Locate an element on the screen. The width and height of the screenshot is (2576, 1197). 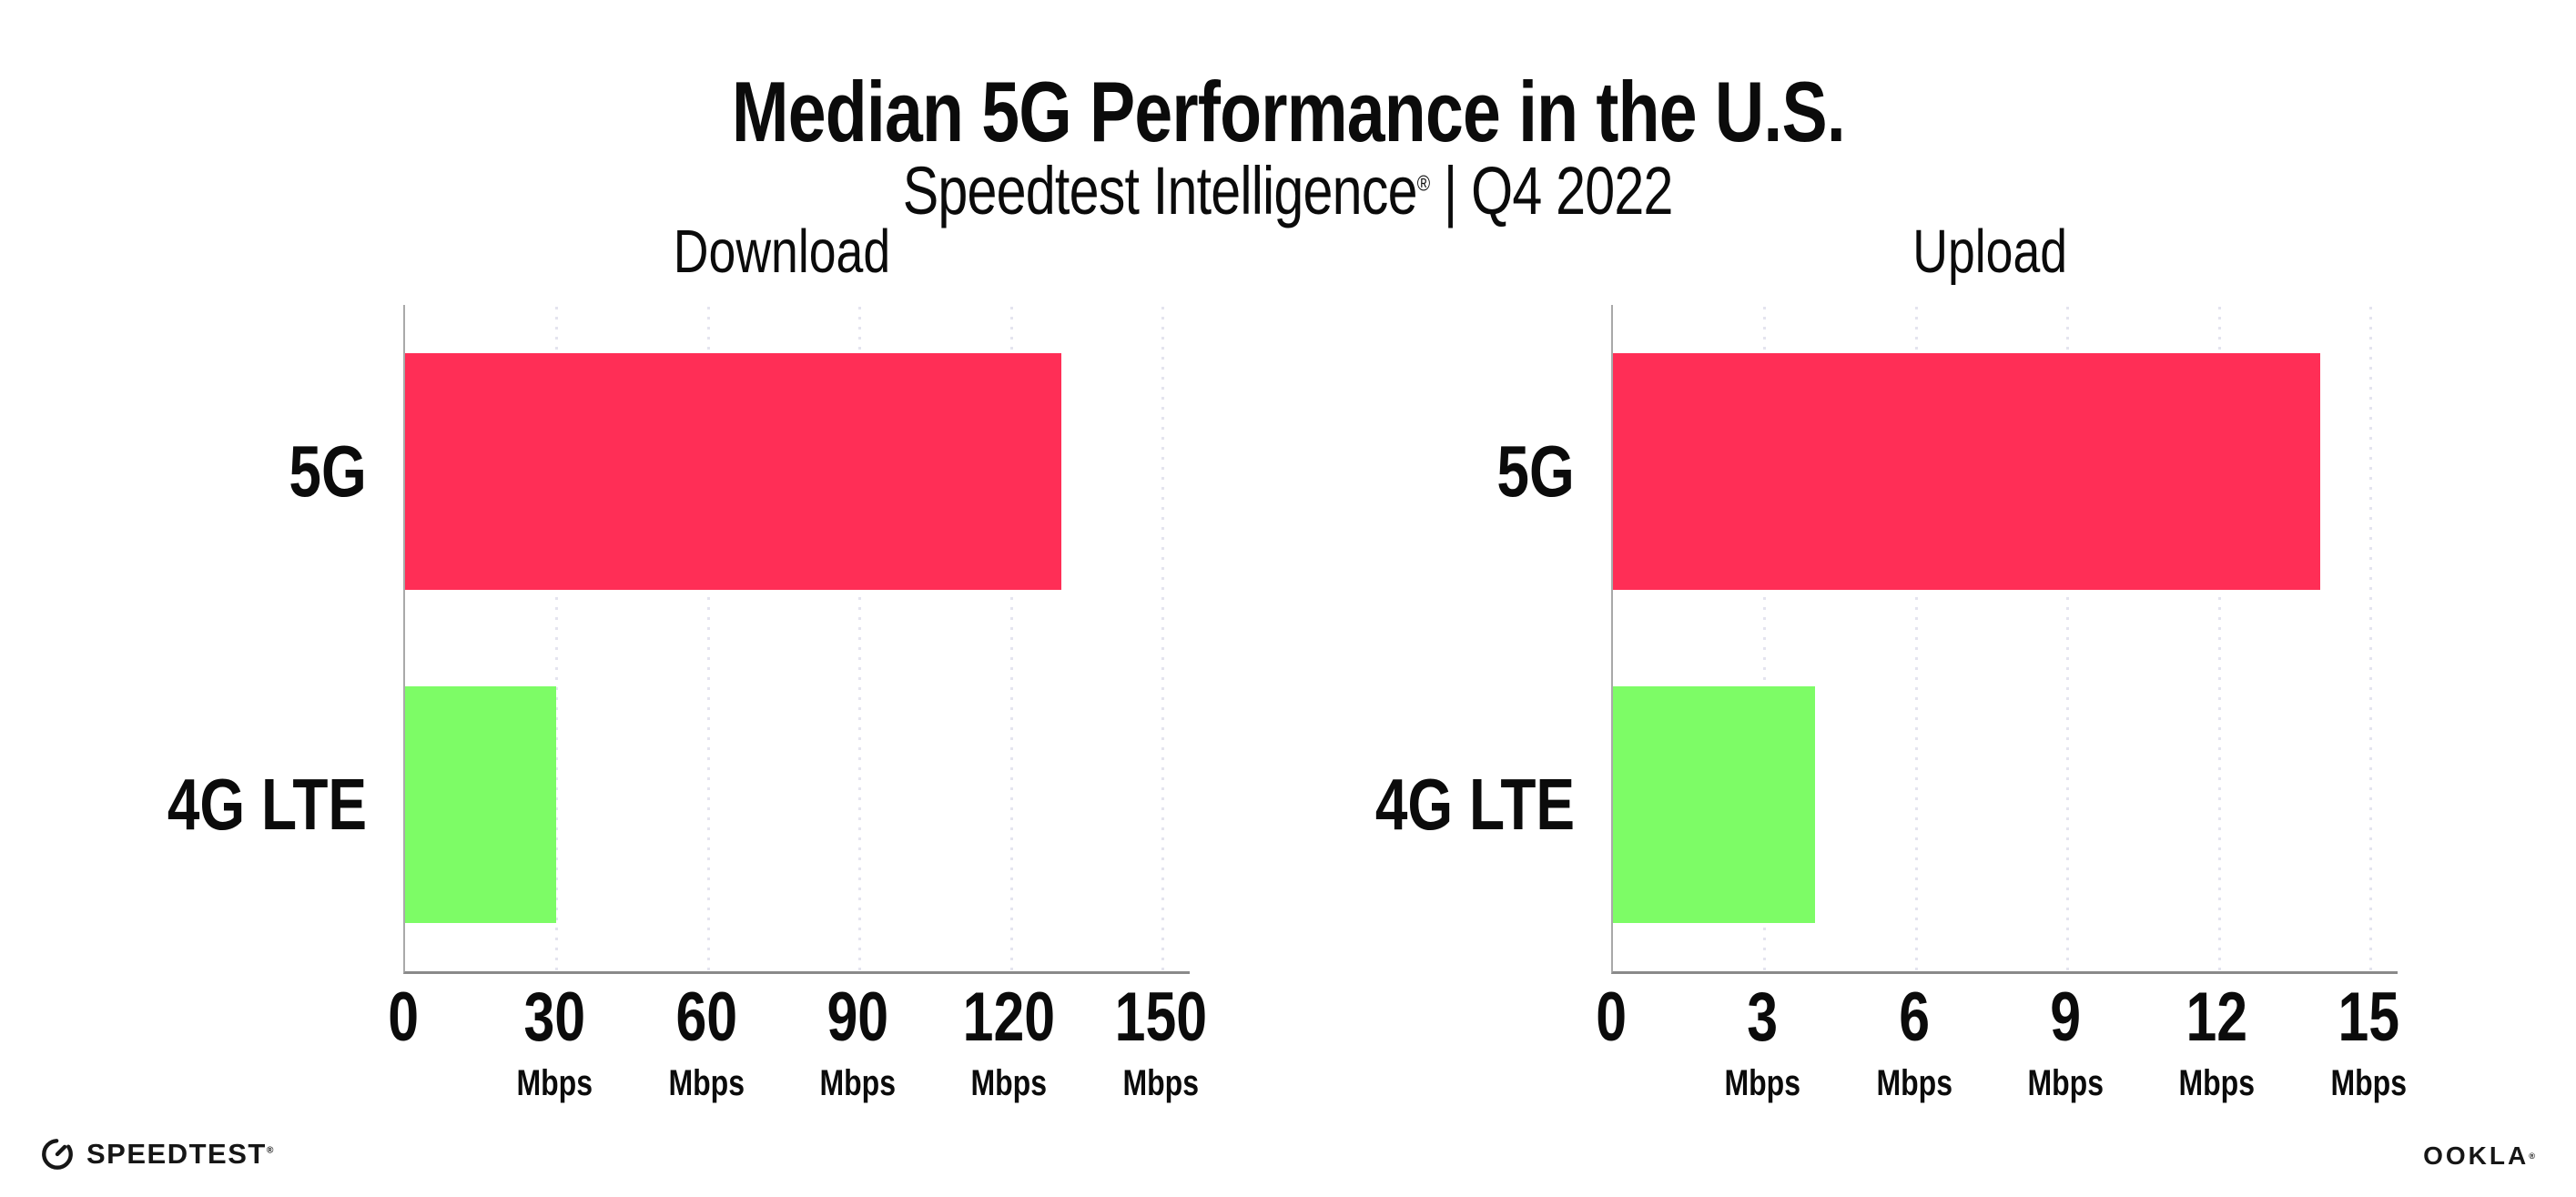
gridline-3-mbps is located at coordinates (1765, 639).